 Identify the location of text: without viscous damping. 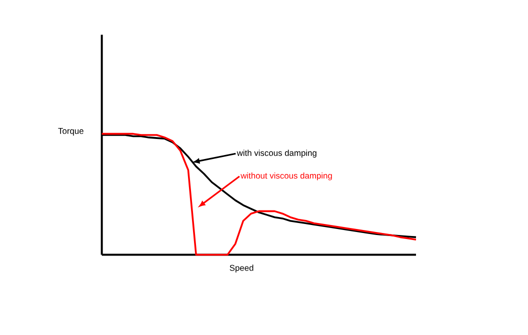
(286, 176).